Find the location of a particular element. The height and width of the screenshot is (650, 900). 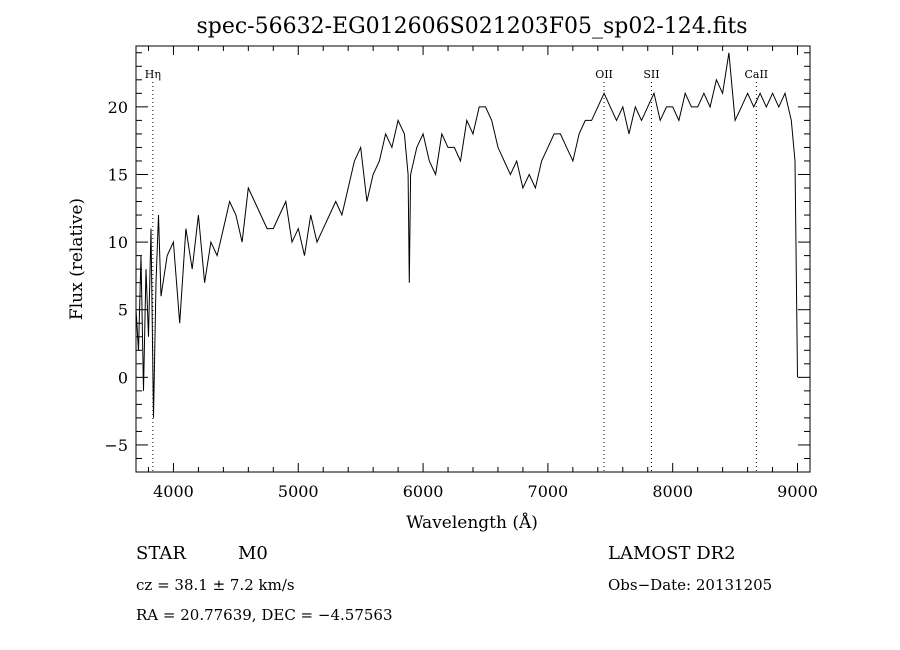

spectral-line-label: CaII is located at coordinates (756, 74).